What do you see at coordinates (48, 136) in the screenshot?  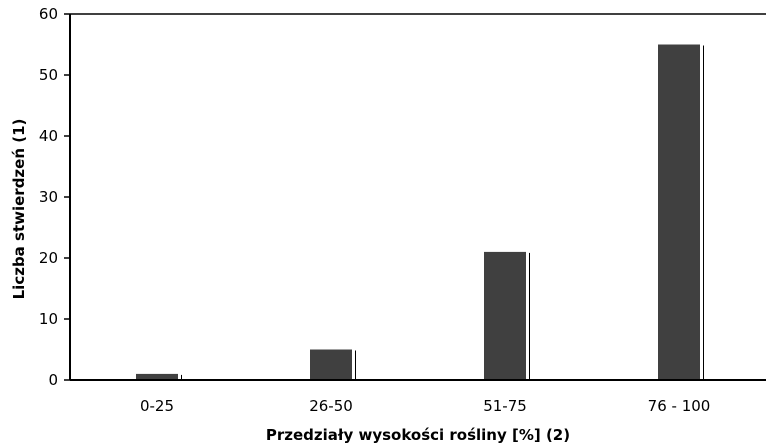 I see `y-tick-label: 40` at bounding box center [48, 136].